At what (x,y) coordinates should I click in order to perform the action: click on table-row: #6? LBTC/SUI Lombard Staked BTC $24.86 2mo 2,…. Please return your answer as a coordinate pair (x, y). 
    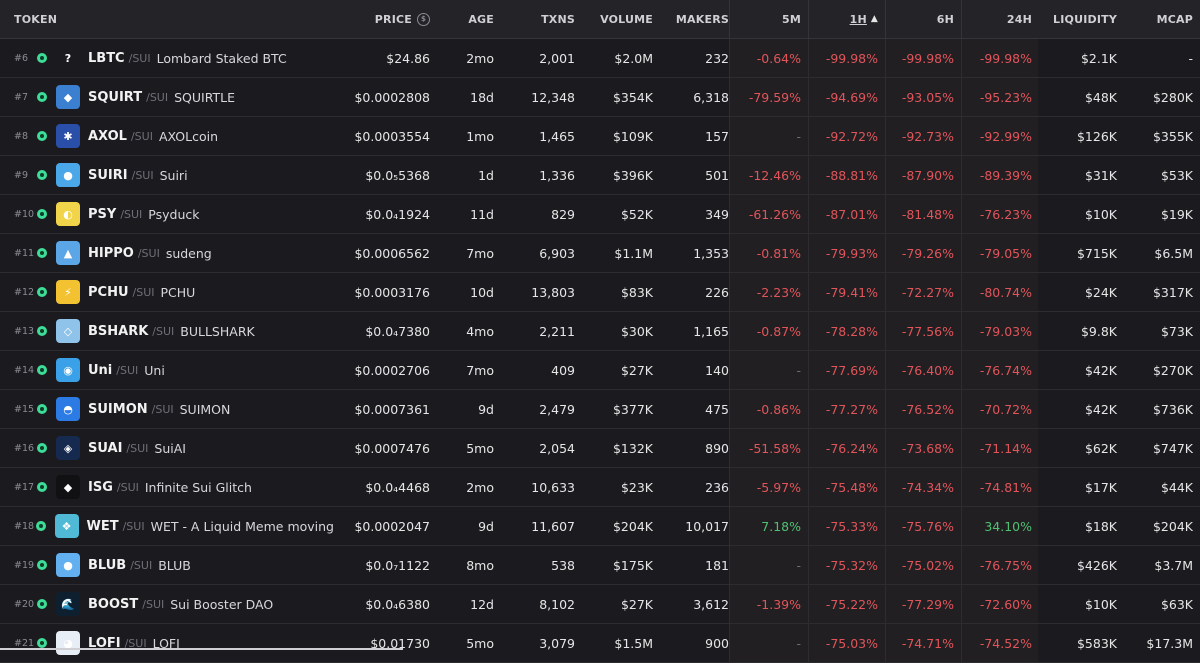
    Looking at the image, I should click on (600, 58).